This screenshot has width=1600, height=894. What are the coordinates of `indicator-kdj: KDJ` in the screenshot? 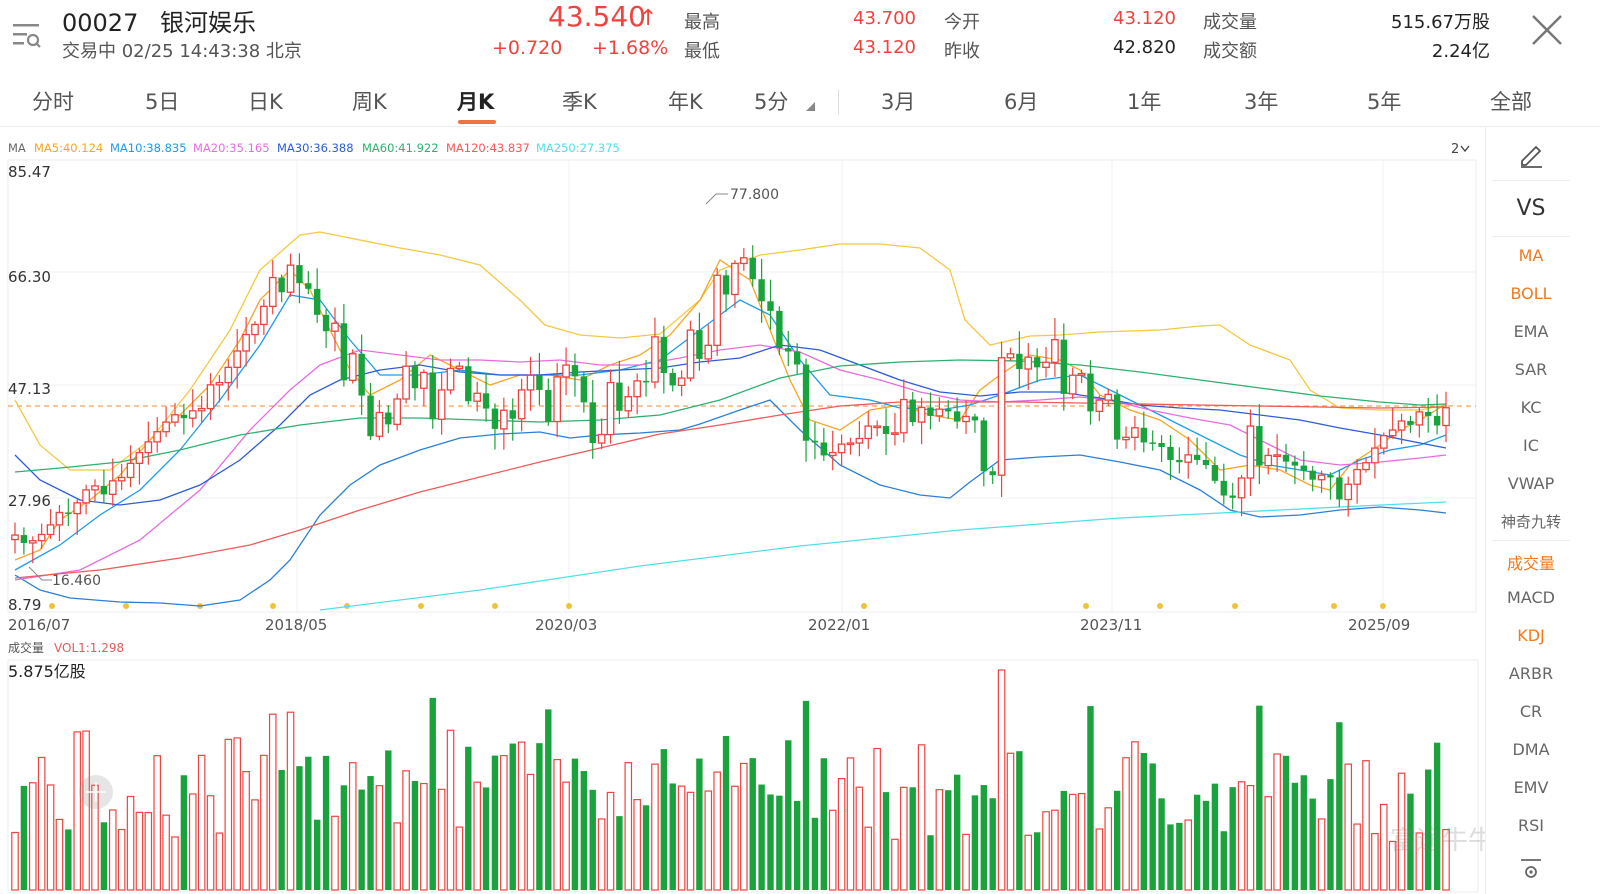 It's located at (1531, 635).